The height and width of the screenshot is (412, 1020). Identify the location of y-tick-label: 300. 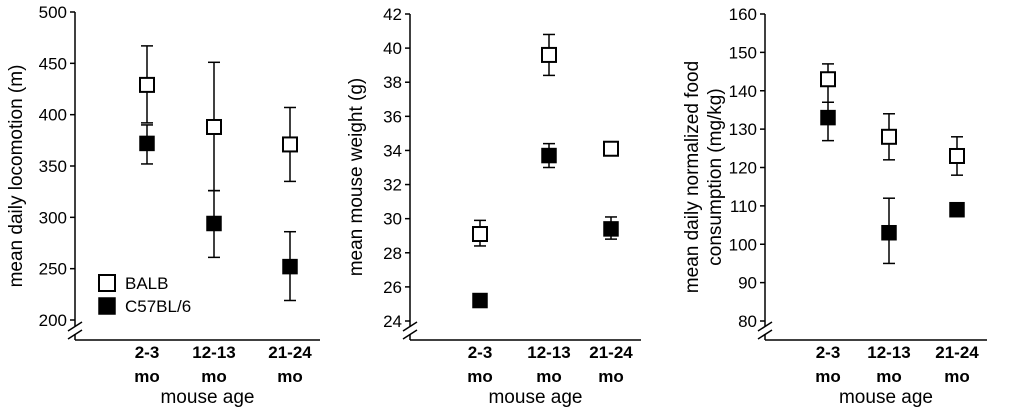
(53, 217).